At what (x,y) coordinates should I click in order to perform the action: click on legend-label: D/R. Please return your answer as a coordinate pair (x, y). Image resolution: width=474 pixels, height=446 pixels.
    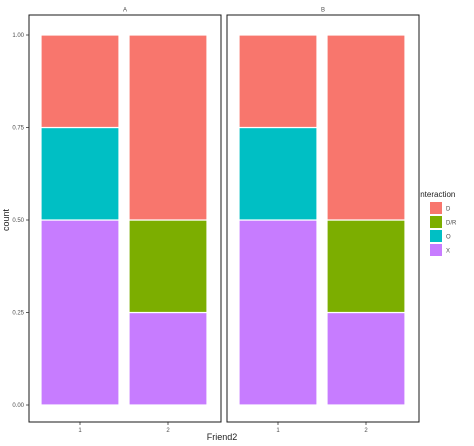
    Looking at the image, I should click on (451, 224).